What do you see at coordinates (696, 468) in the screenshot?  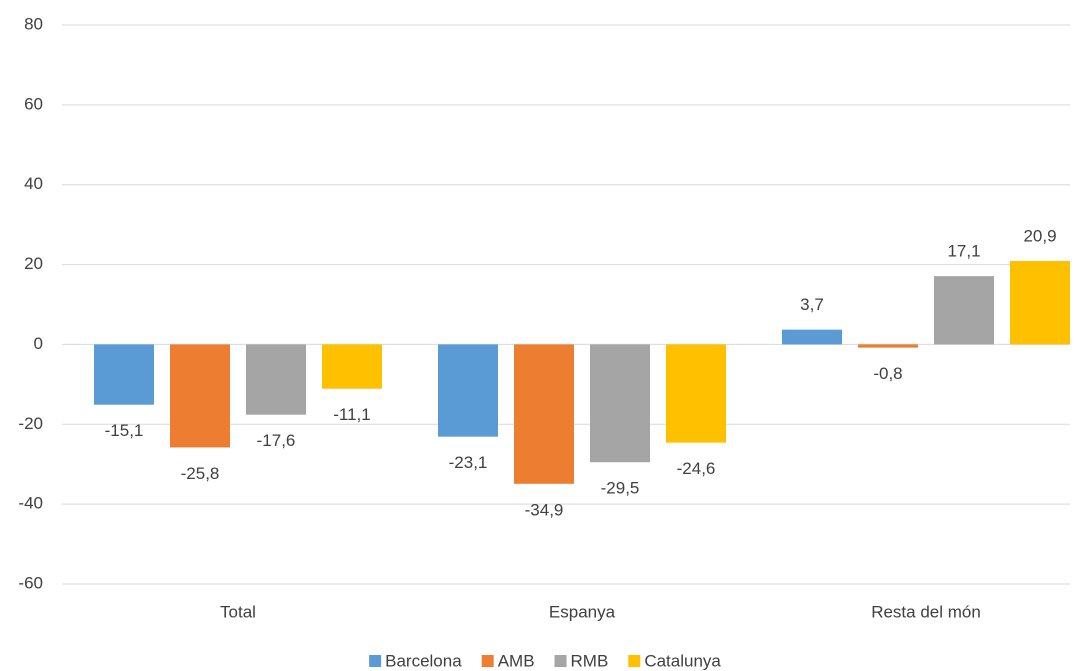 I see `data-label: -24,6` at bounding box center [696, 468].